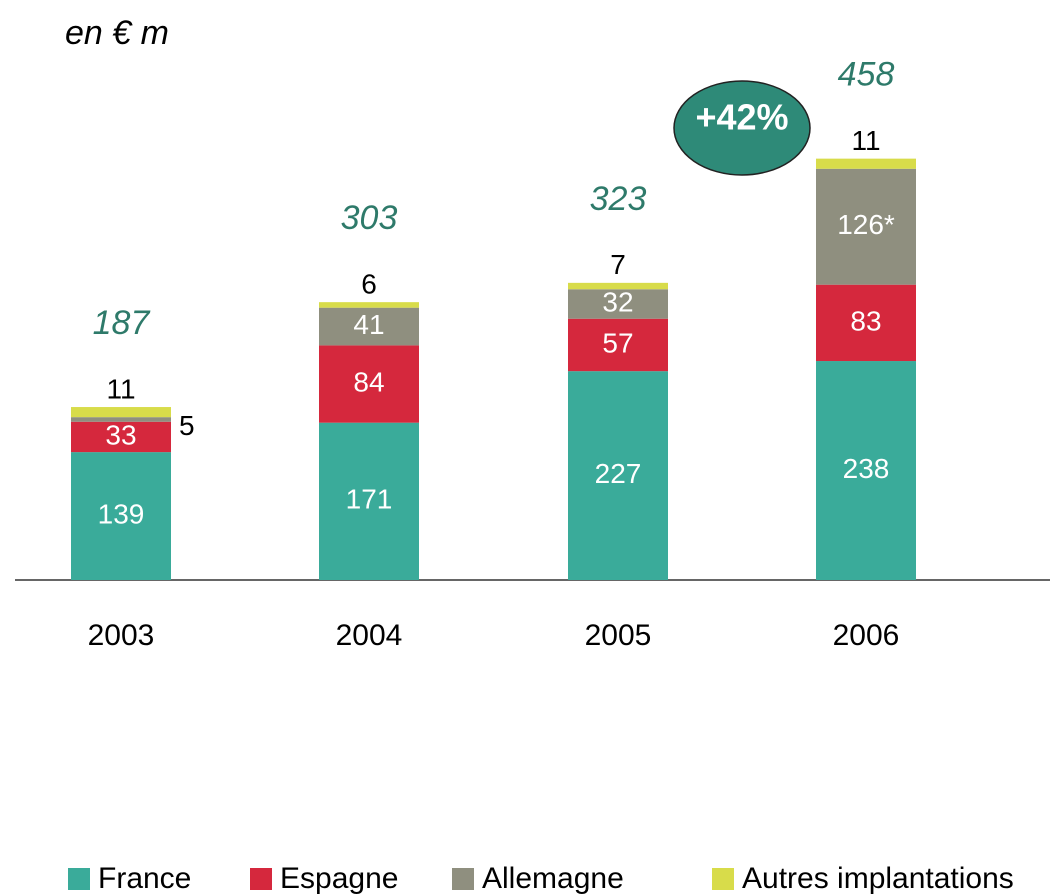 Image resolution: width=1054 pixels, height=896 pixels. What do you see at coordinates (369, 218) in the screenshot?
I see `total-label: 303` at bounding box center [369, 218].